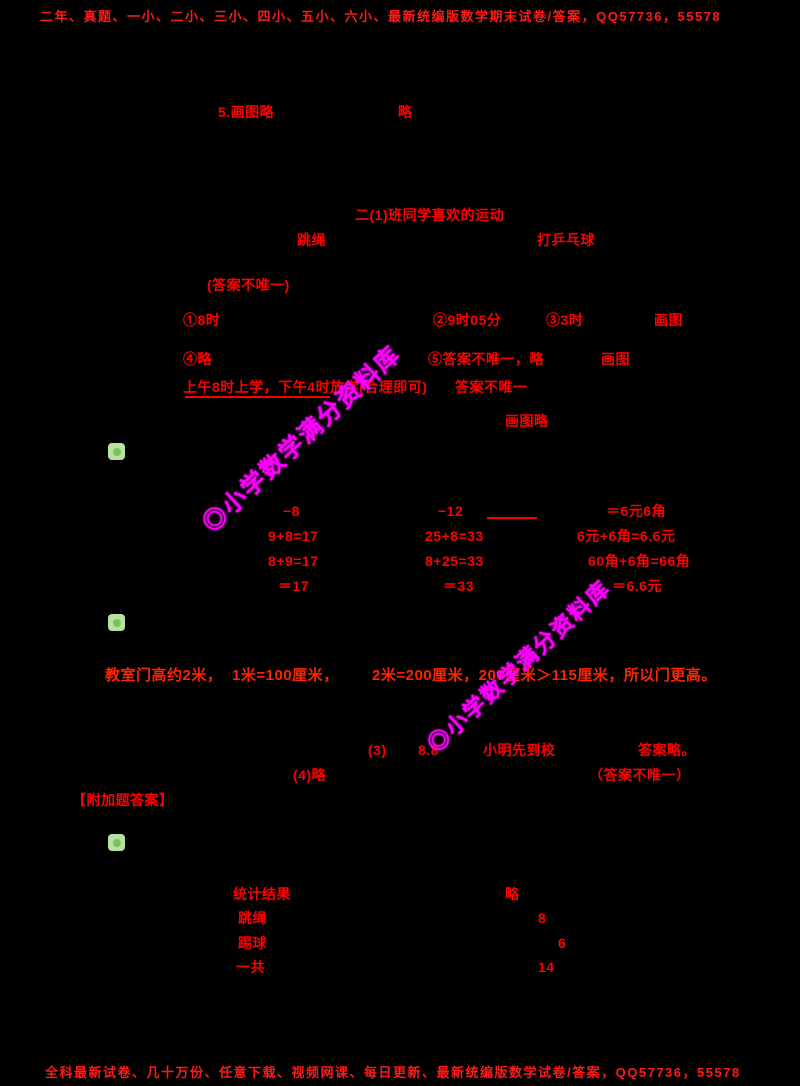 The height and width of the screenshot is (1086, 800). I want to click on equation-c2-r4: ＝33, so click(459, 586).